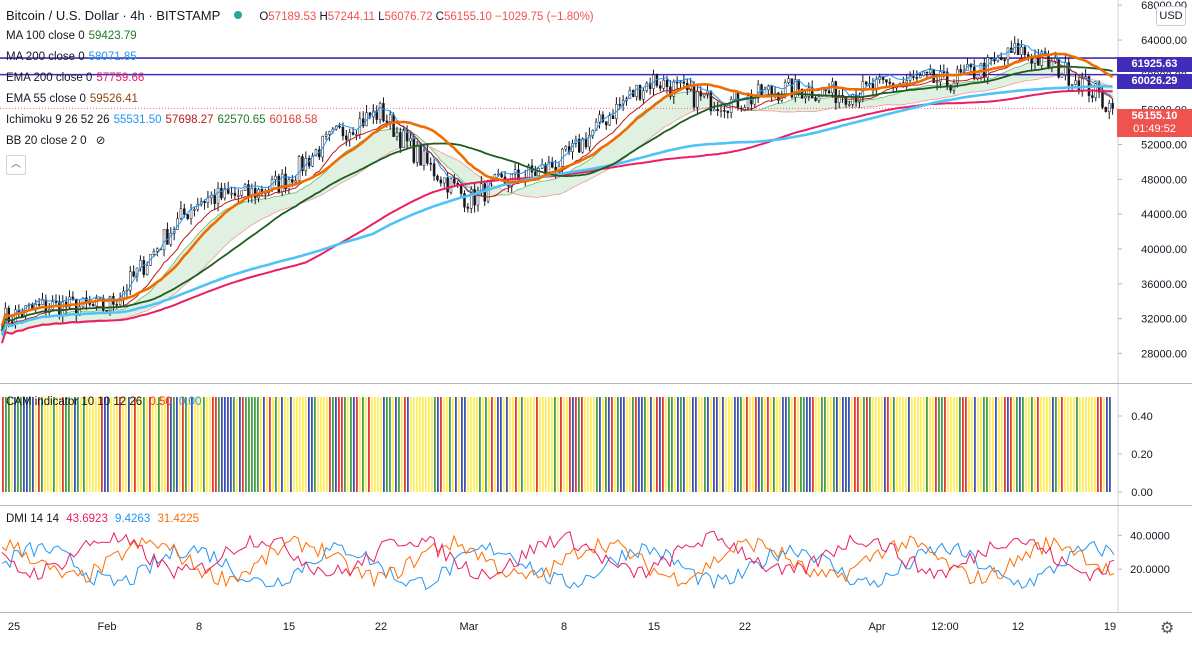  I want to click on indicator-label: EMA 200 close 0, so click(49, 78).